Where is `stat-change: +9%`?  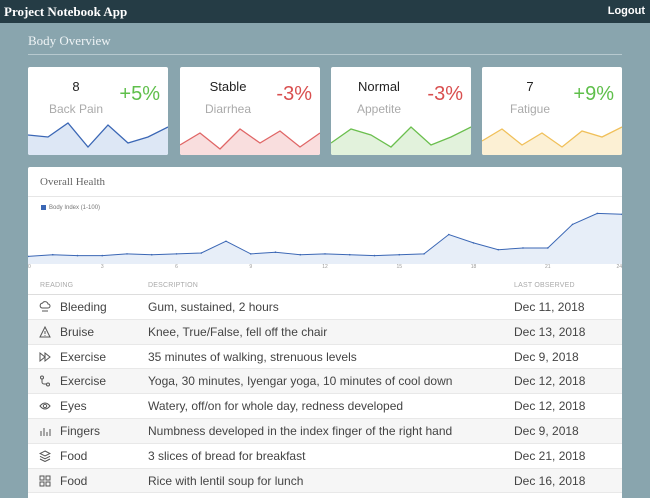 stat-change: +9% is located at coordinates (593, 94).